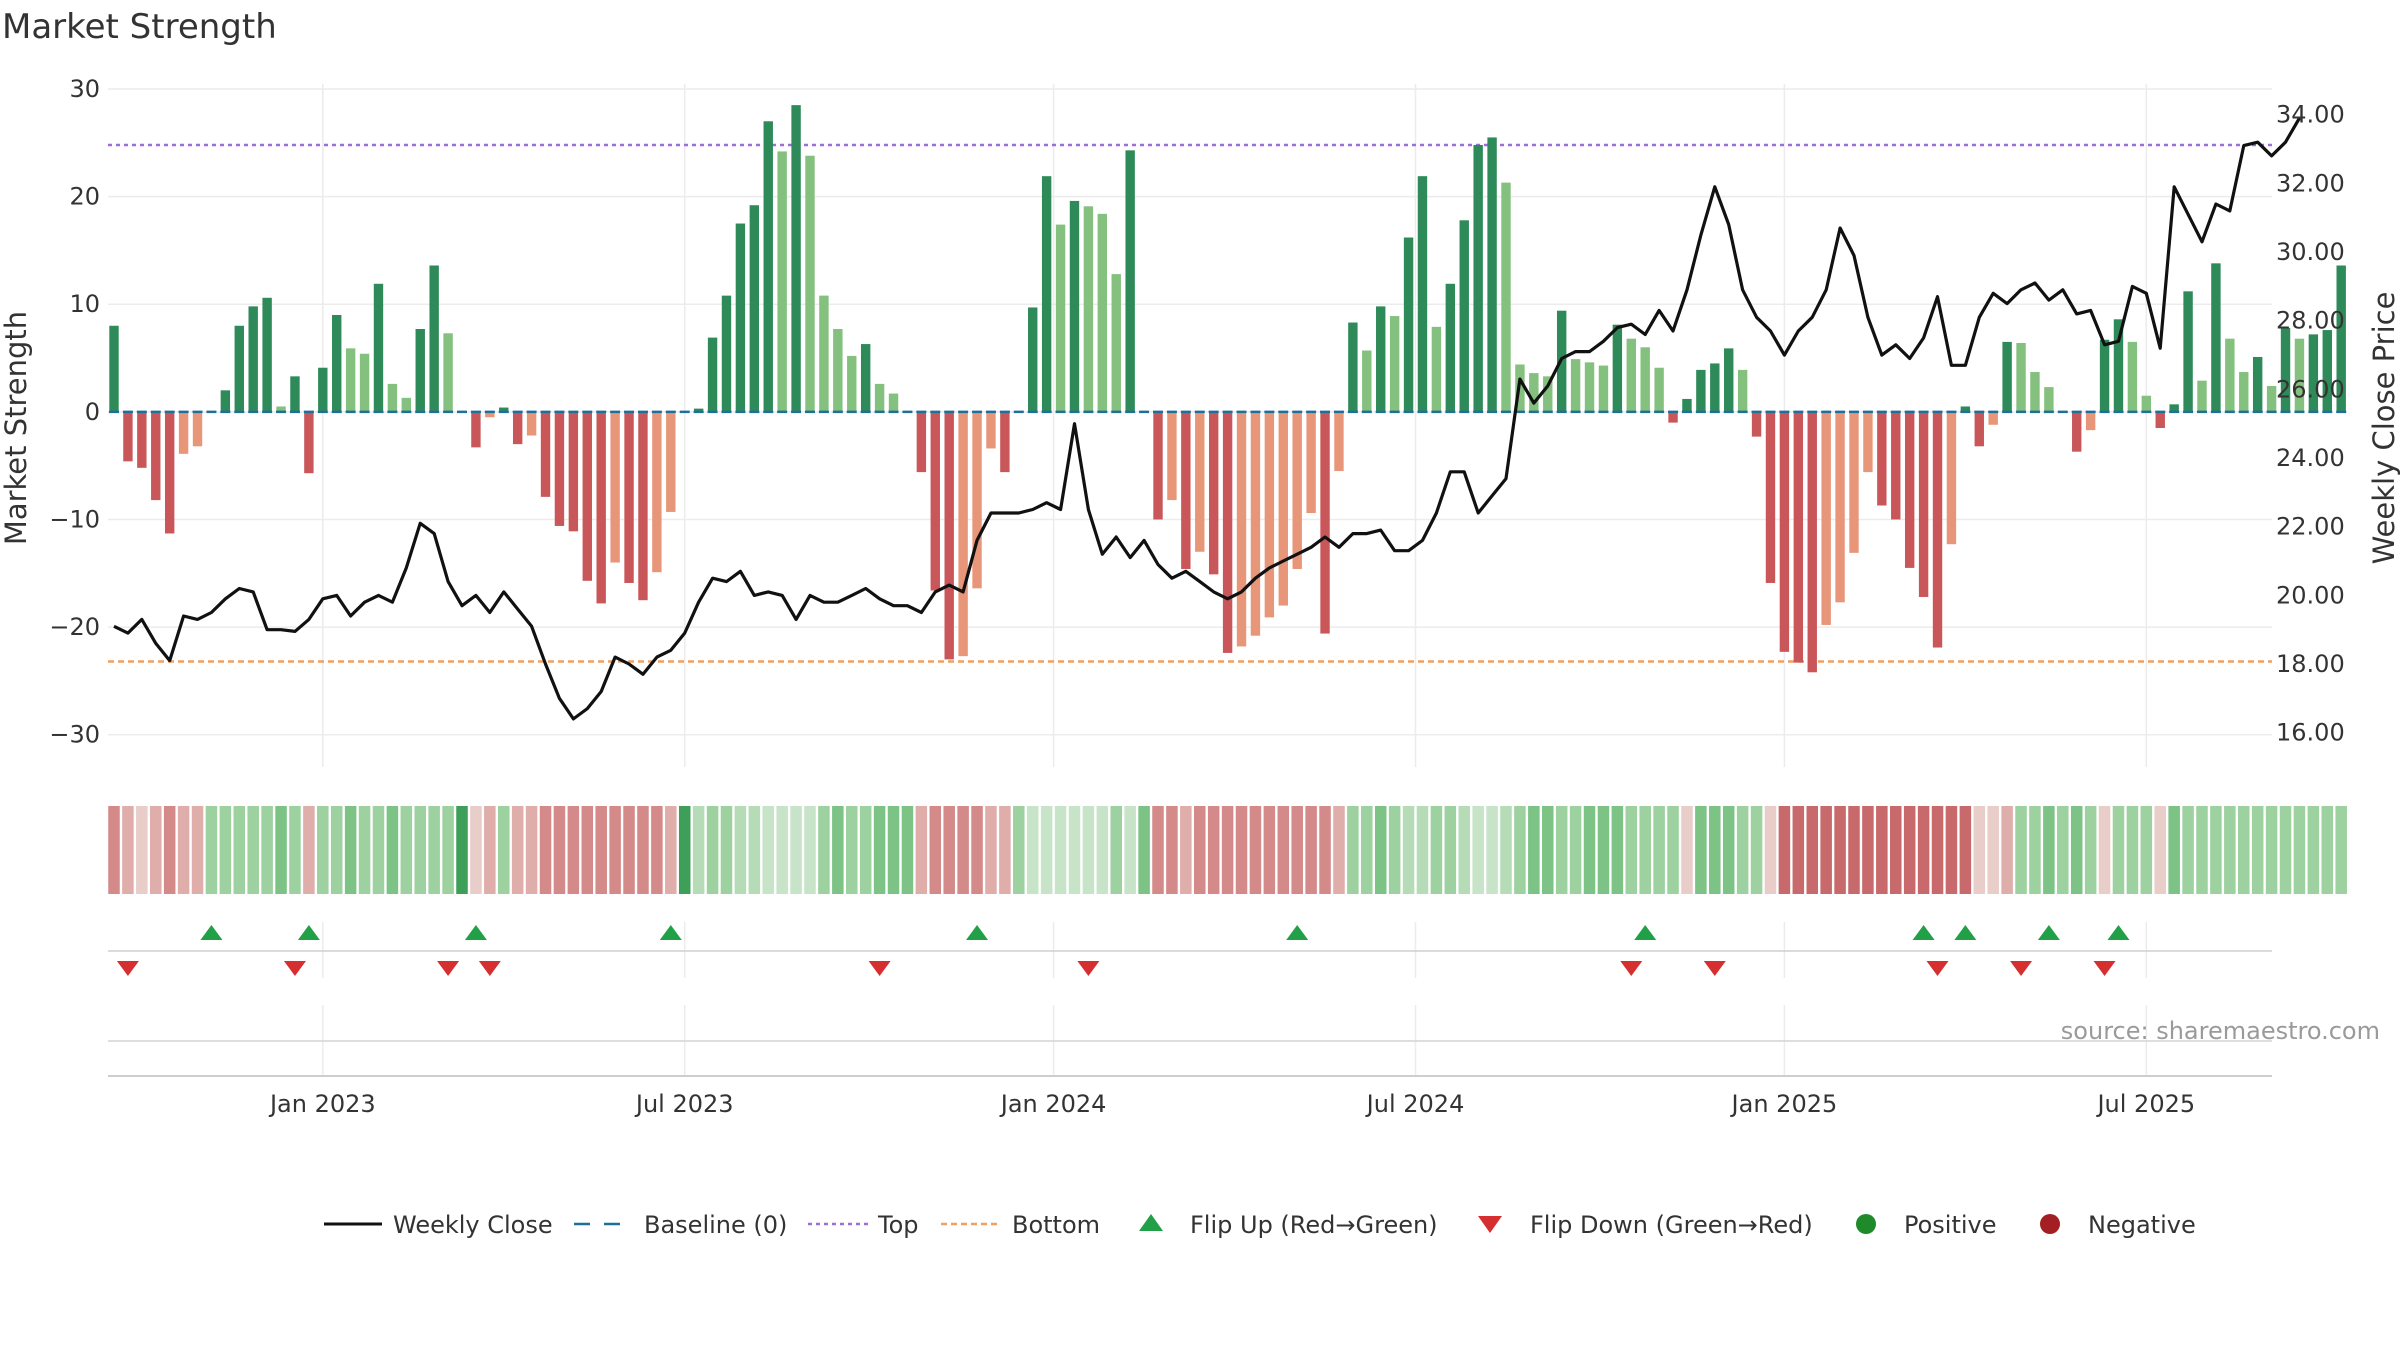 Image resolution: width=2400 pixels, height=1350 pixels. What do you see at coordinates (2310, 389) in the screenshot?
I see `y2-tick-label: 26.00` at bounding box center [2310, 389].